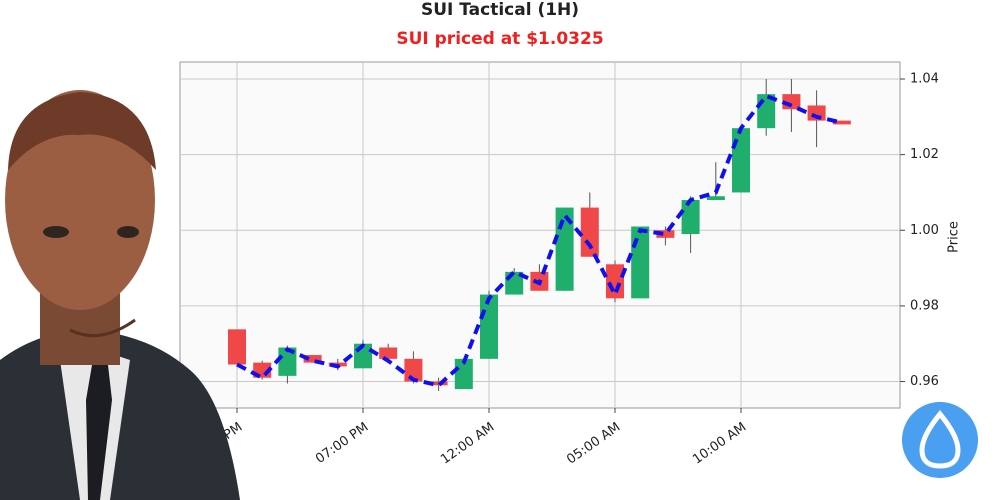 The height and width of the screenshot is (500, 1000). What do you see at coordinates (593, 444) in the screenshot?
I see `x-tick-label: 05:00 AM` at bounding box center [593, 444].